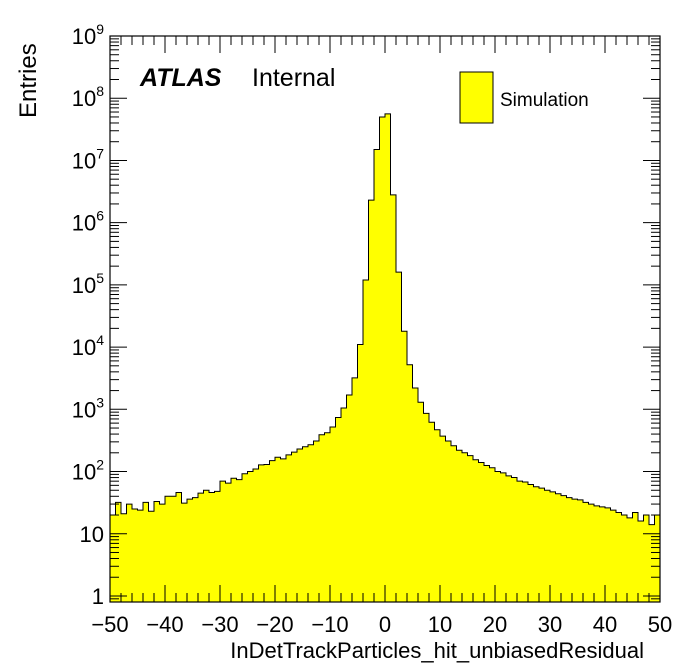 The width and height of the screenshot is (696, 672). I want to click on atlas-label: ATLAS Internal, so click(237, 78).